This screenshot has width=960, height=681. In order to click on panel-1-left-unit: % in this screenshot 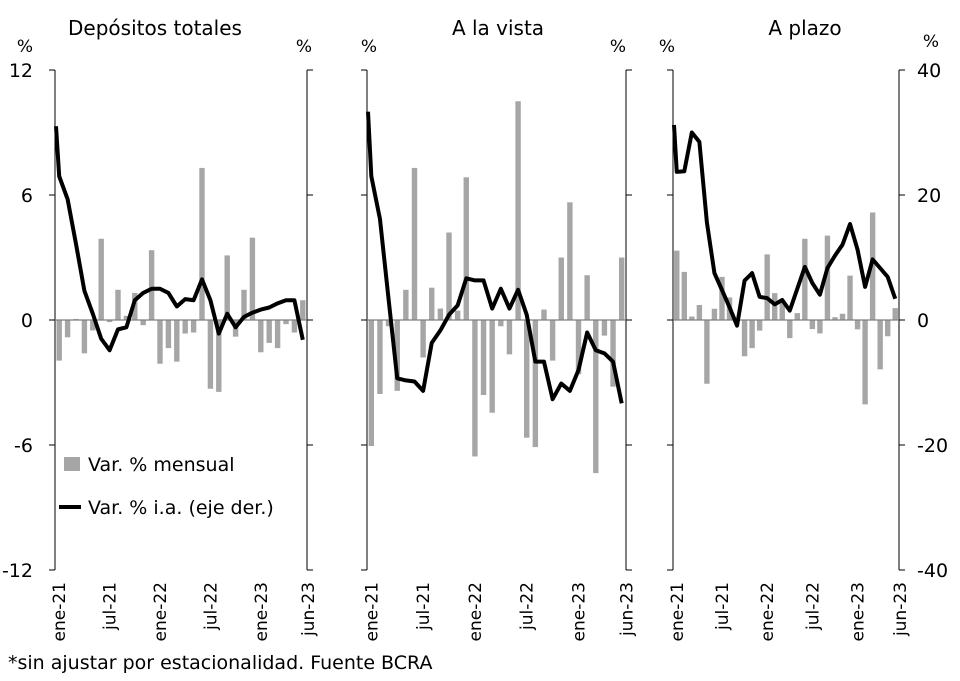, I will do `click(25, 47)`.